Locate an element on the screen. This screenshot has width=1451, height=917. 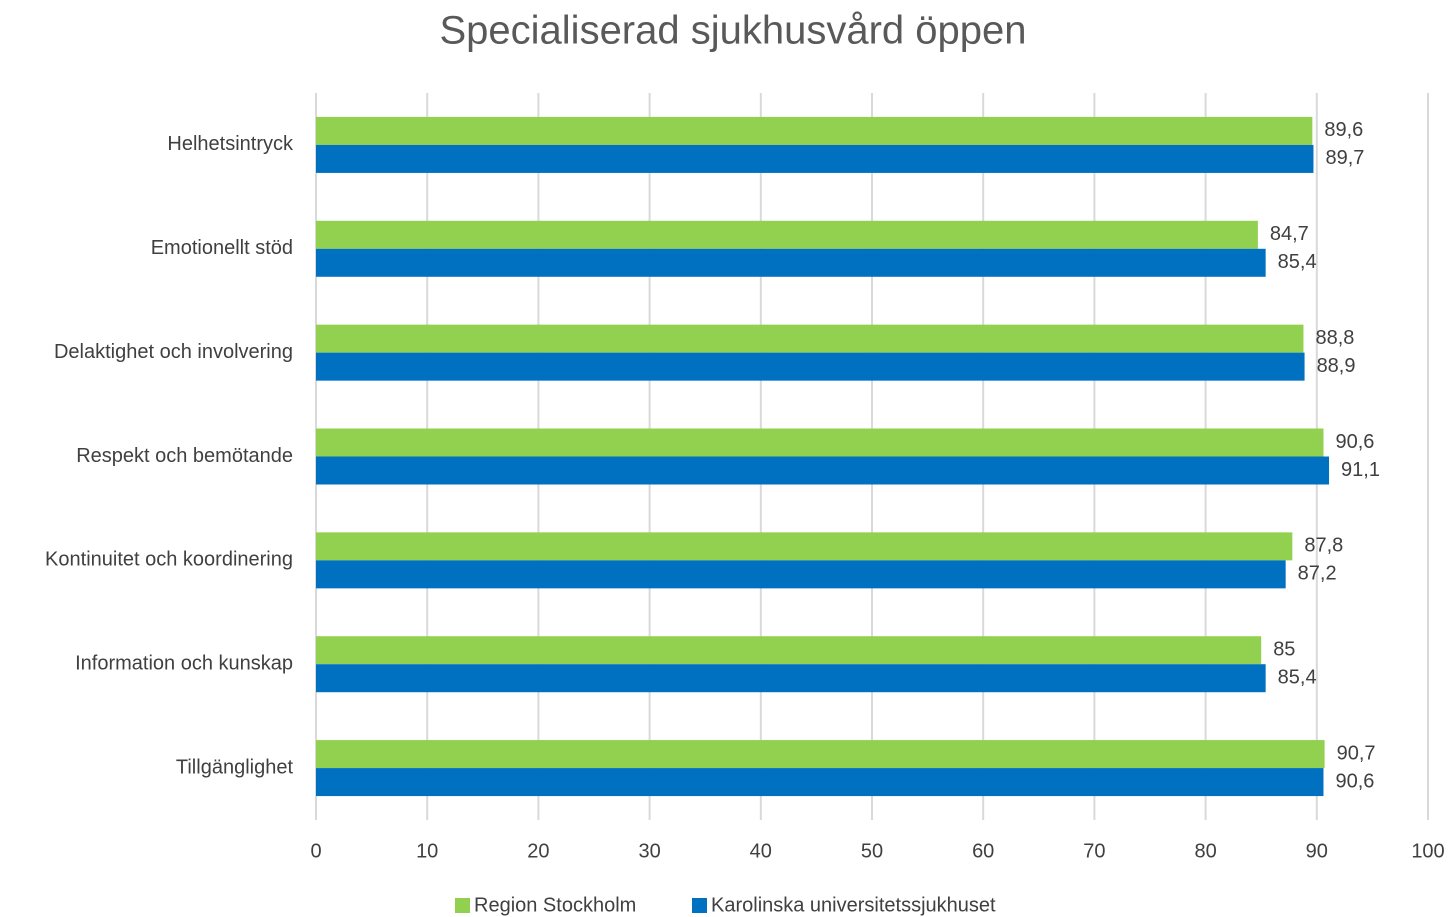
y-tick-label: Tillgänglighet is located at coordinates (235, 767).